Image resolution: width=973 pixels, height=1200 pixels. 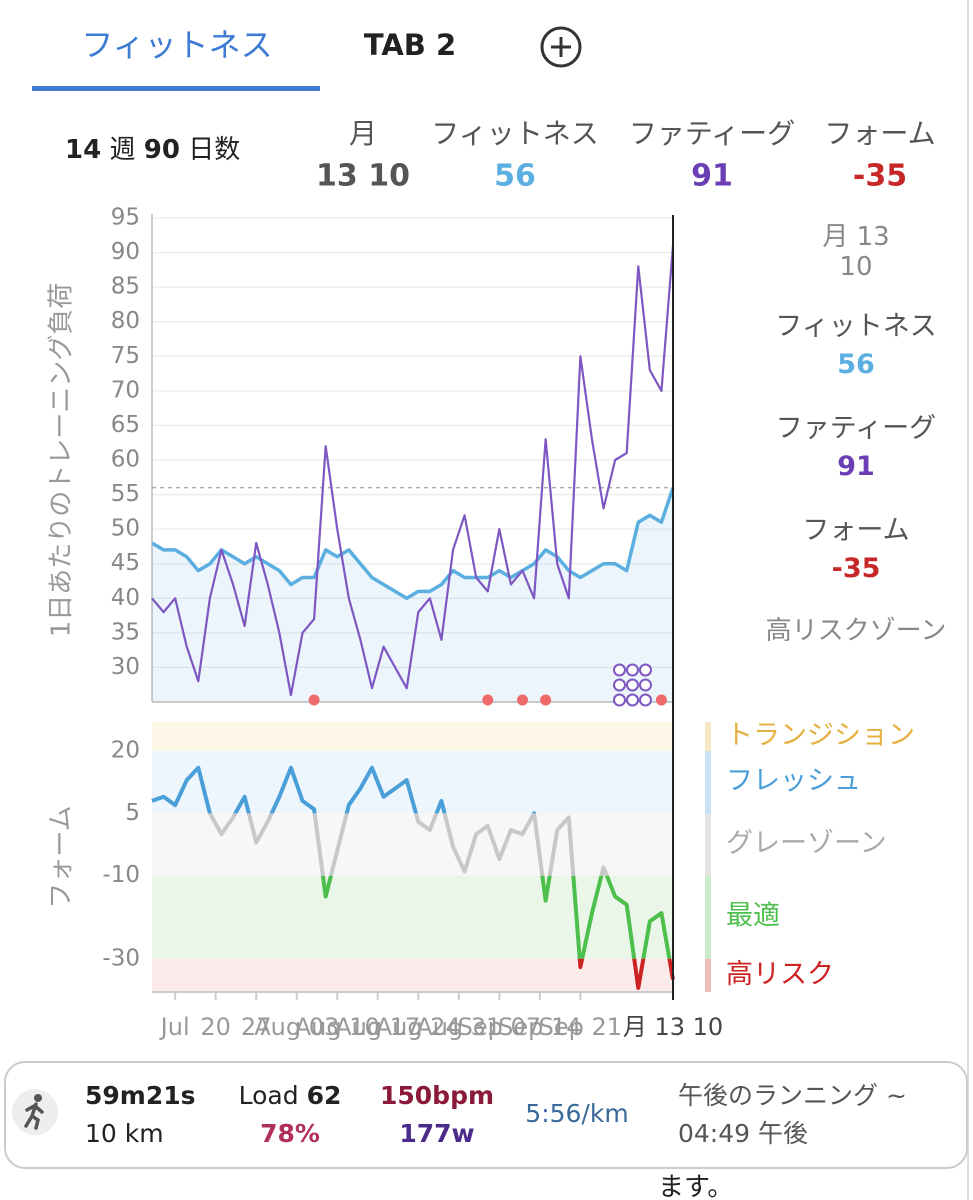 I want to click on x-tick-label: Sep 21, so click(x=580, y=1027).